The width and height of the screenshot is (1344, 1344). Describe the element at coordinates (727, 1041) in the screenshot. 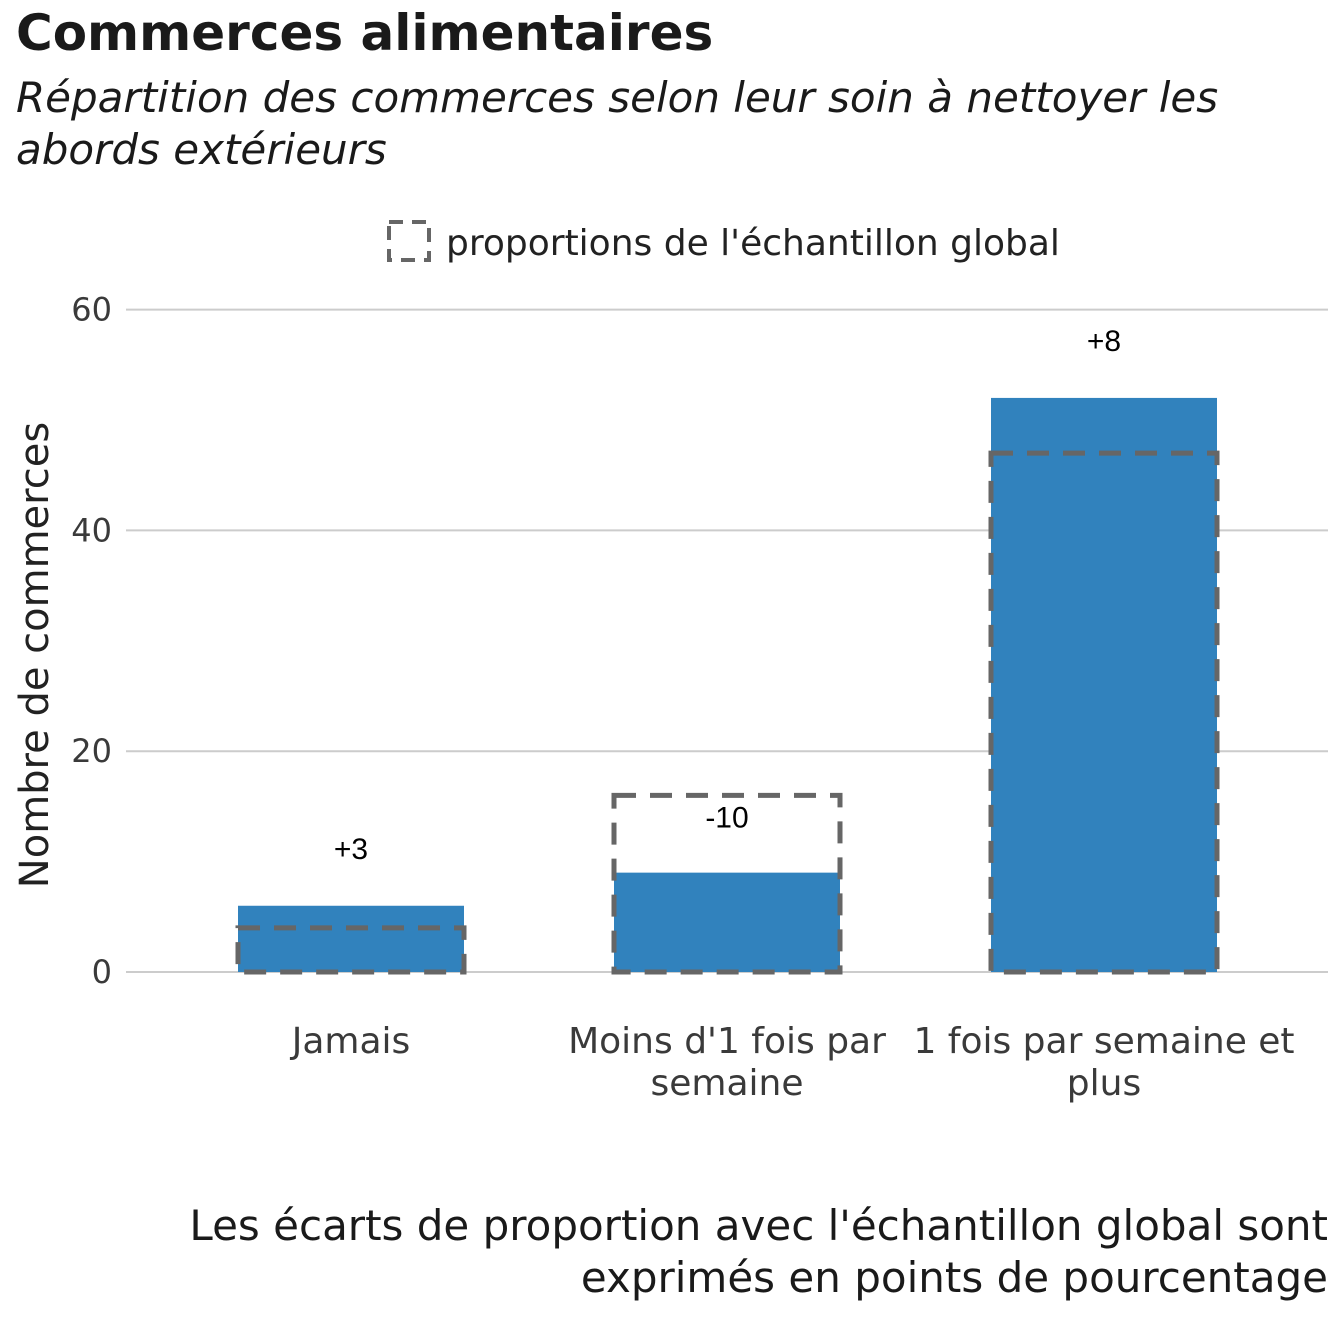

I see `x-category-label: Moins d'1 fois par` at that location.